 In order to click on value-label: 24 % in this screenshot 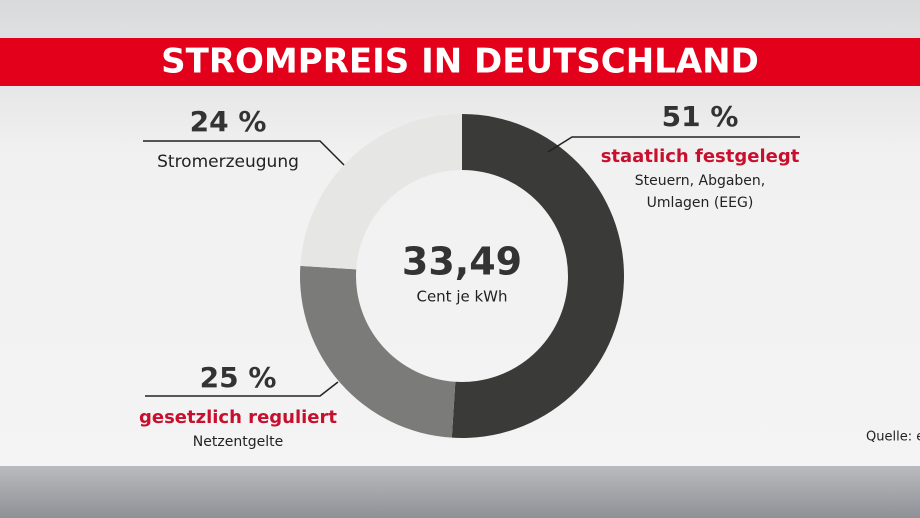, I will do `click(228, 121)`.